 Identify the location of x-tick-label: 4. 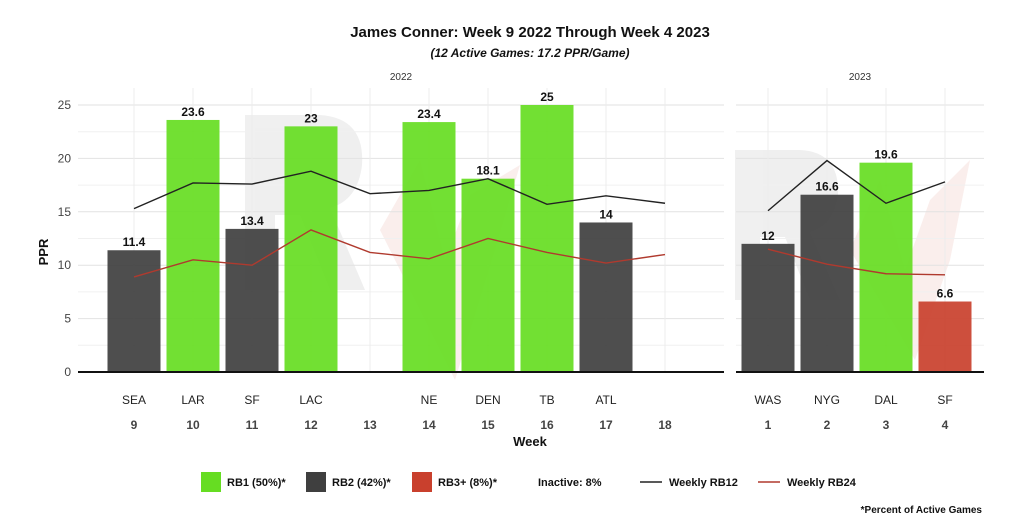
(945, 425).